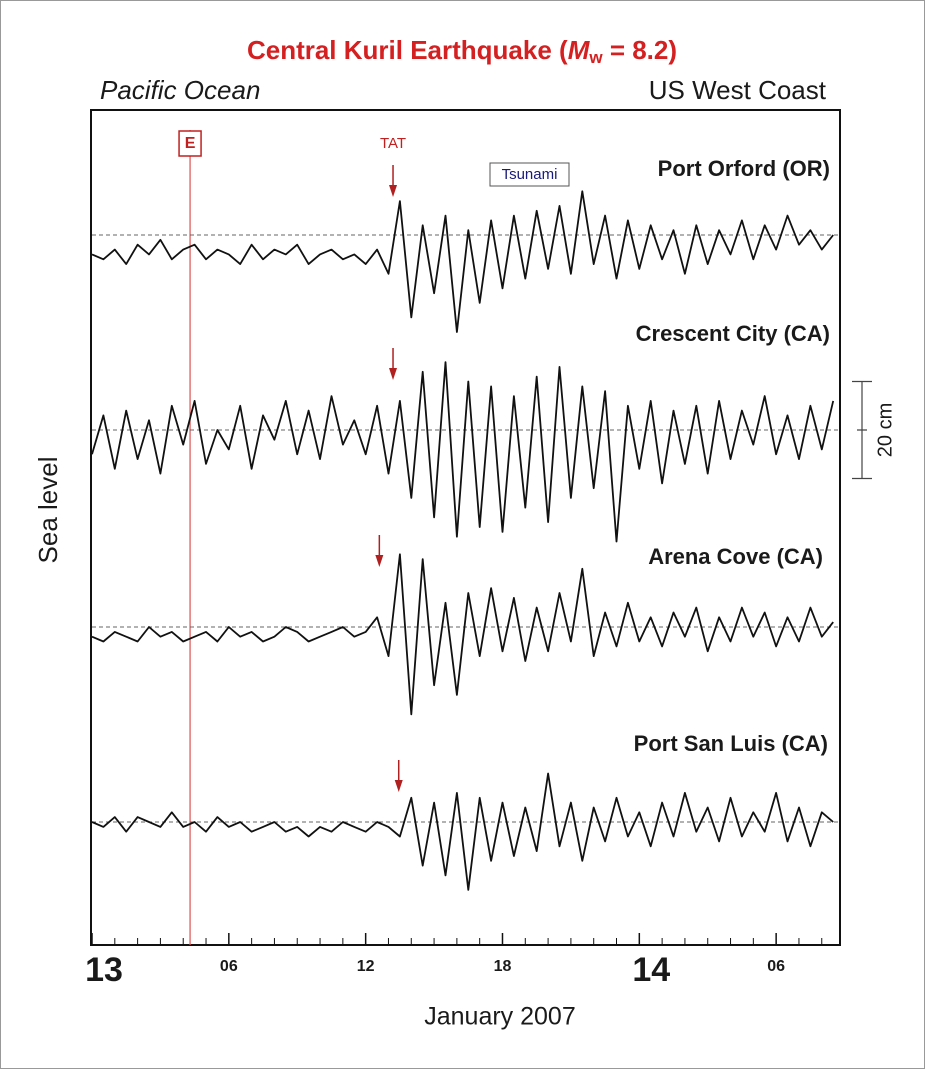  I want to click on chart-title: Central Kuril Earthquake (Mw = 8.2), so click(462, 51).